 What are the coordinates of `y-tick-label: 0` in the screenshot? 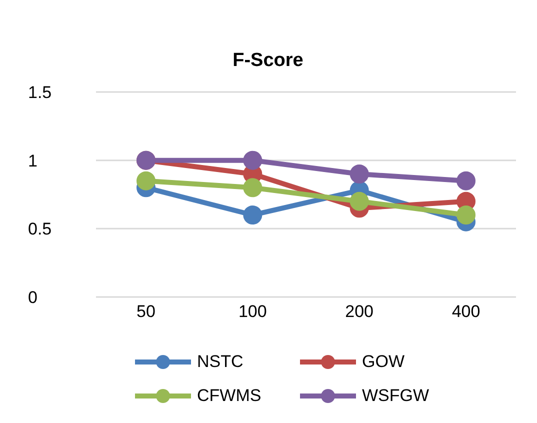 It's located at (33, 298).